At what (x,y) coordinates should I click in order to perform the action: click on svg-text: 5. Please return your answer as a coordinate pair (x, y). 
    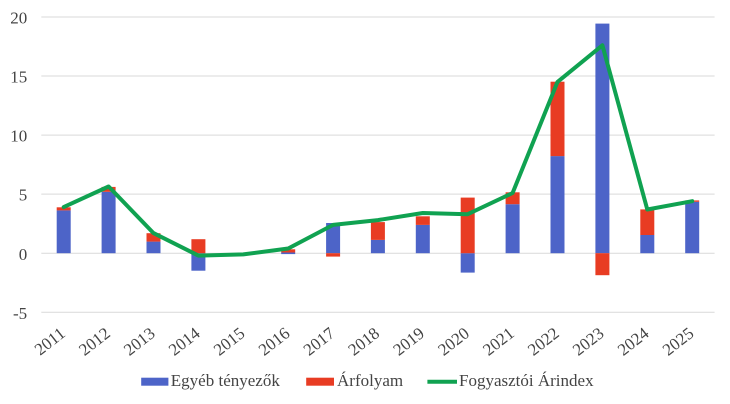
    Looking at the image, I should click on (23, 195).